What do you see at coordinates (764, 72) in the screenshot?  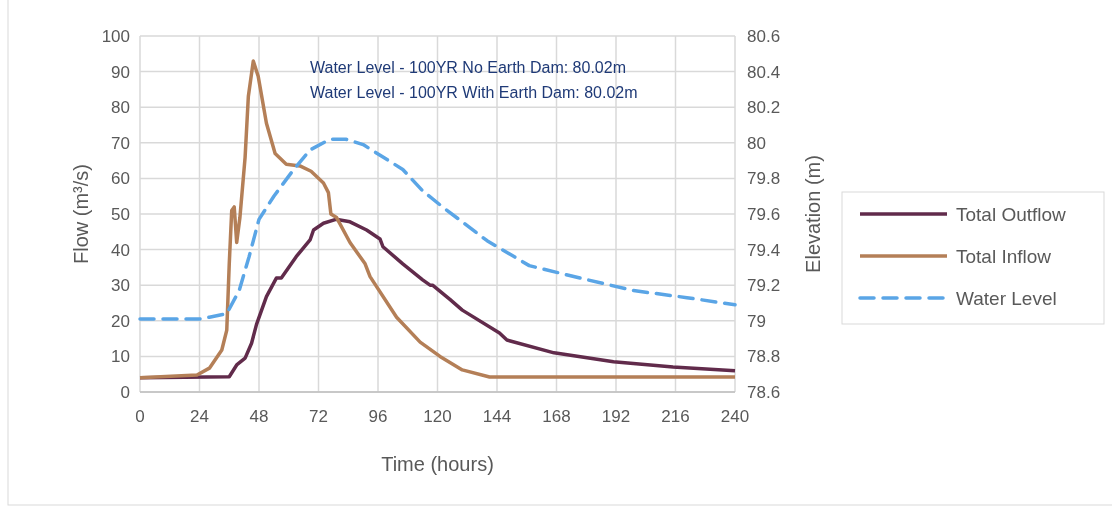 I see `y2-tick-label: 80.4` at bounding box center [764, 72].